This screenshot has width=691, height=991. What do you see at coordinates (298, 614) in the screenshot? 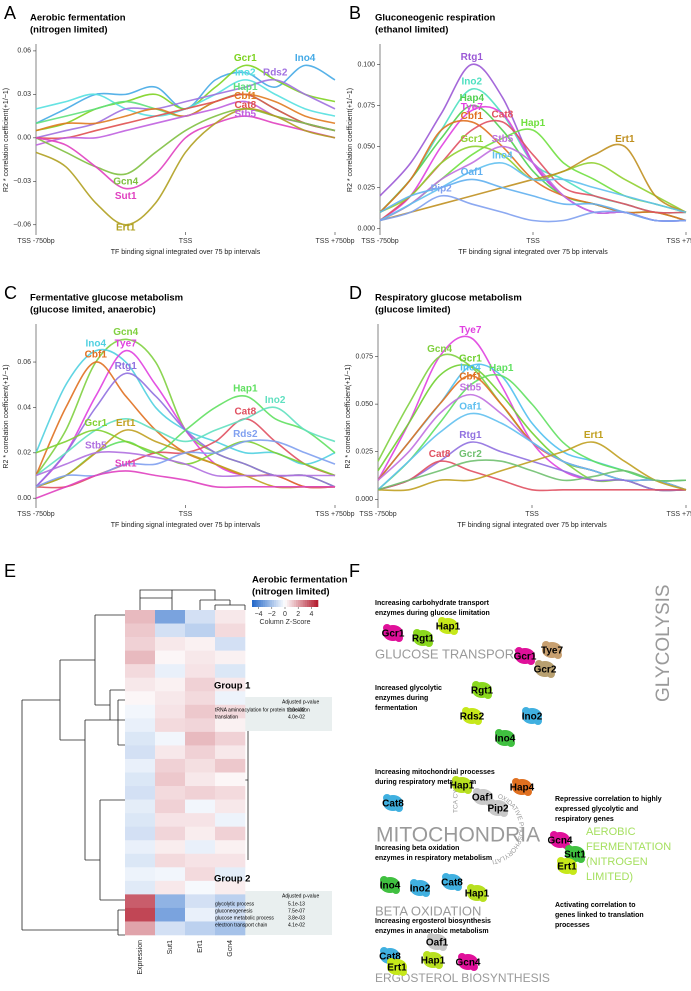
I see `colorbar-tick-label: 2` at bounding box center [298, 614].